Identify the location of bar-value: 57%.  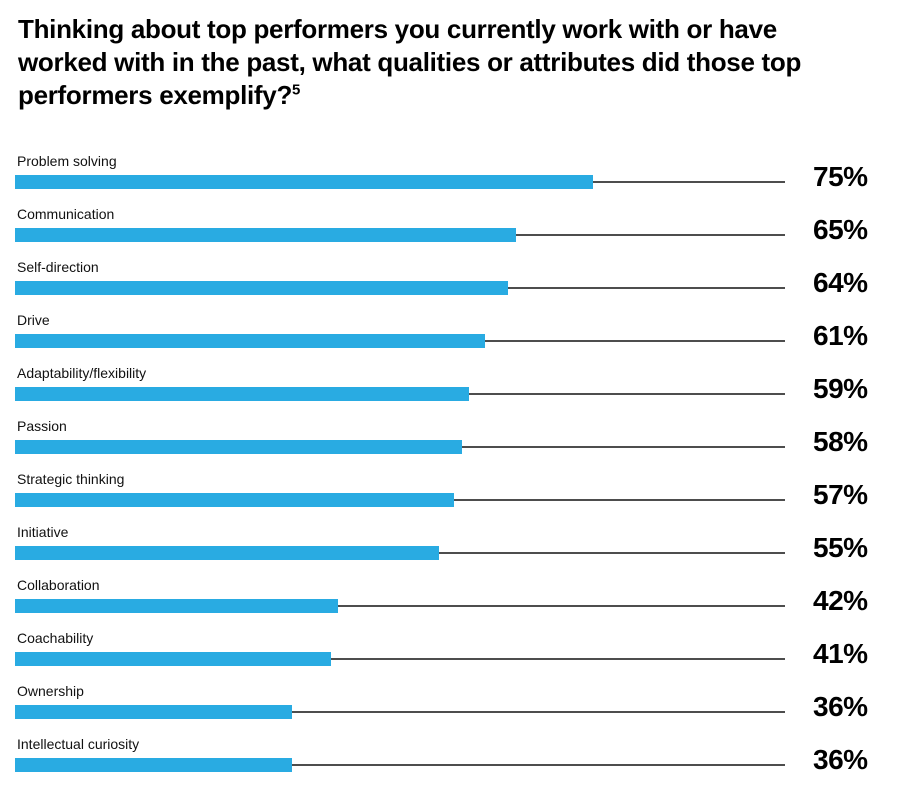
(840, 494).